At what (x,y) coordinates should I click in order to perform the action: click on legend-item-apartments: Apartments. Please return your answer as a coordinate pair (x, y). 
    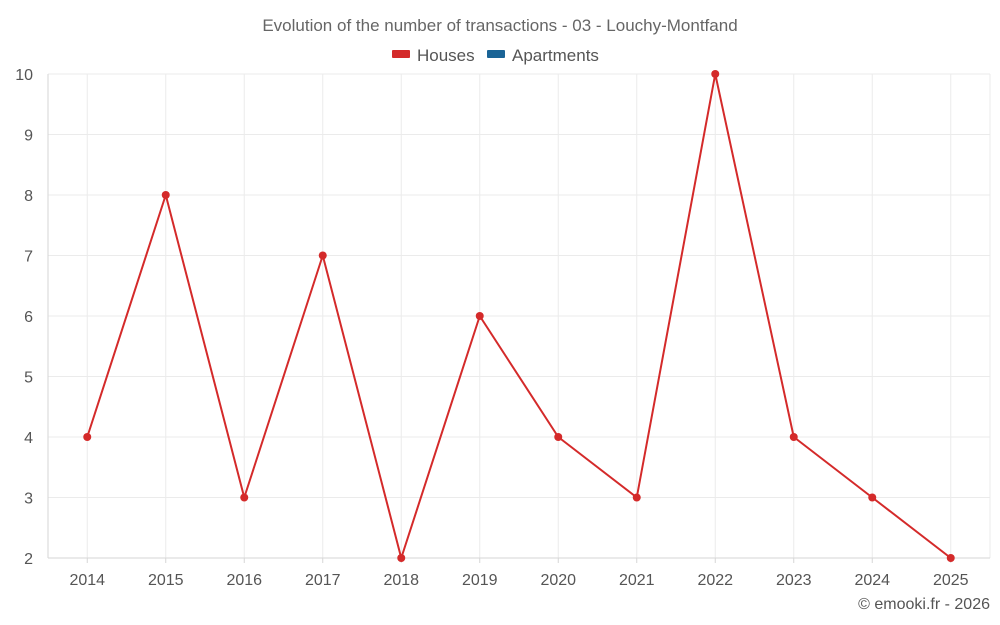
    Looking at the image, I should click on (543, 55).